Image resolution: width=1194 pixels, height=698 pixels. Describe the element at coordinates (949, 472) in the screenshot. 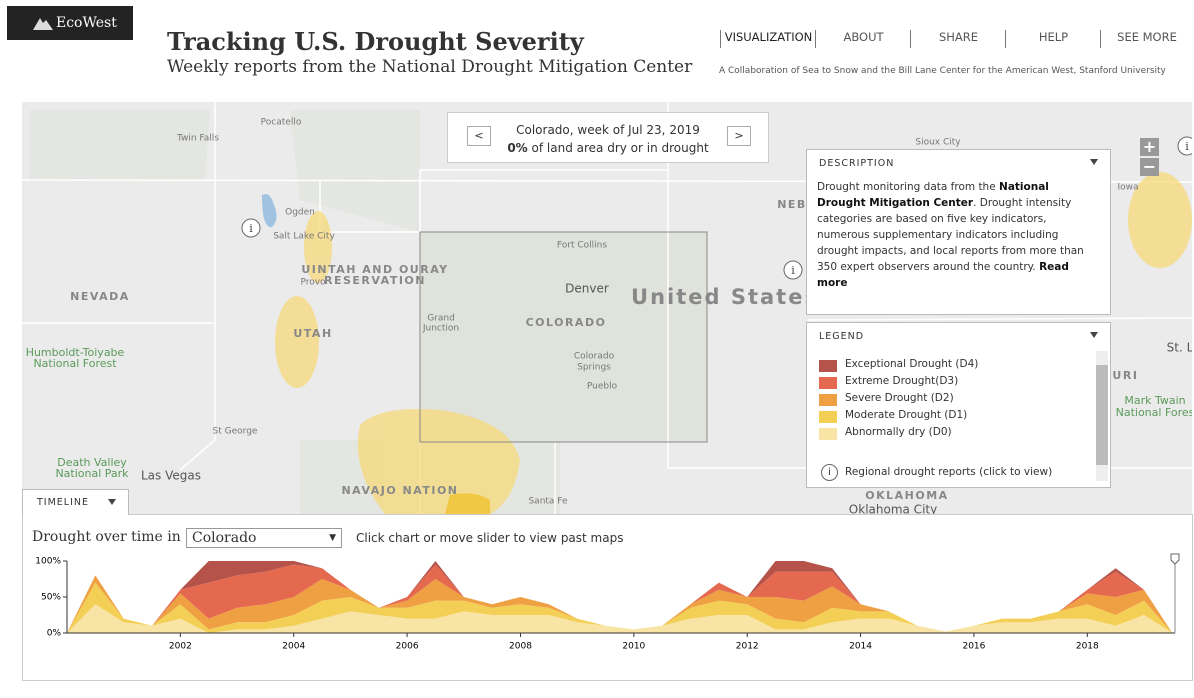

I see `regional-reports: Regional drought reports (click to view)` at that location.